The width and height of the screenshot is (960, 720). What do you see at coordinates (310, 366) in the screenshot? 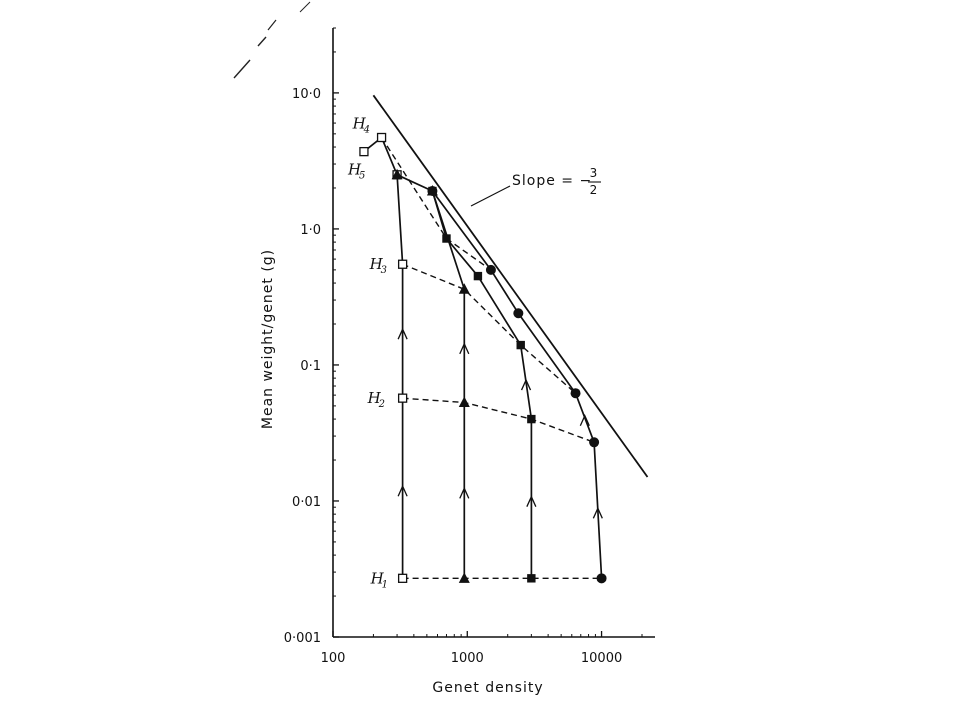
I see `y-tick-label: 0·1` at bounding box center [310, 366].